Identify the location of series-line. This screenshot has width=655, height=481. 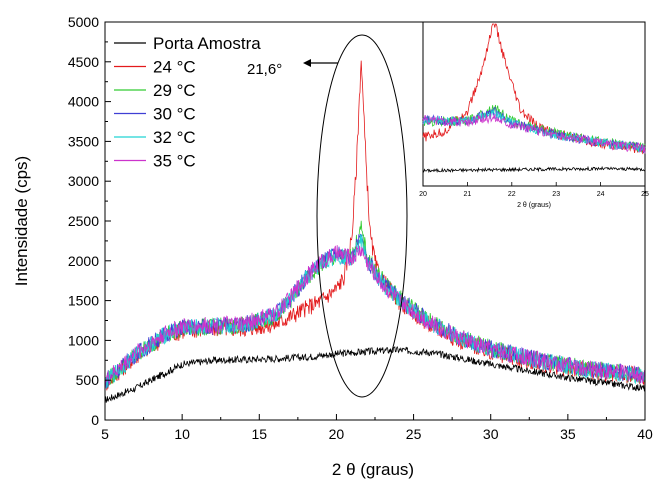
(375, 374).